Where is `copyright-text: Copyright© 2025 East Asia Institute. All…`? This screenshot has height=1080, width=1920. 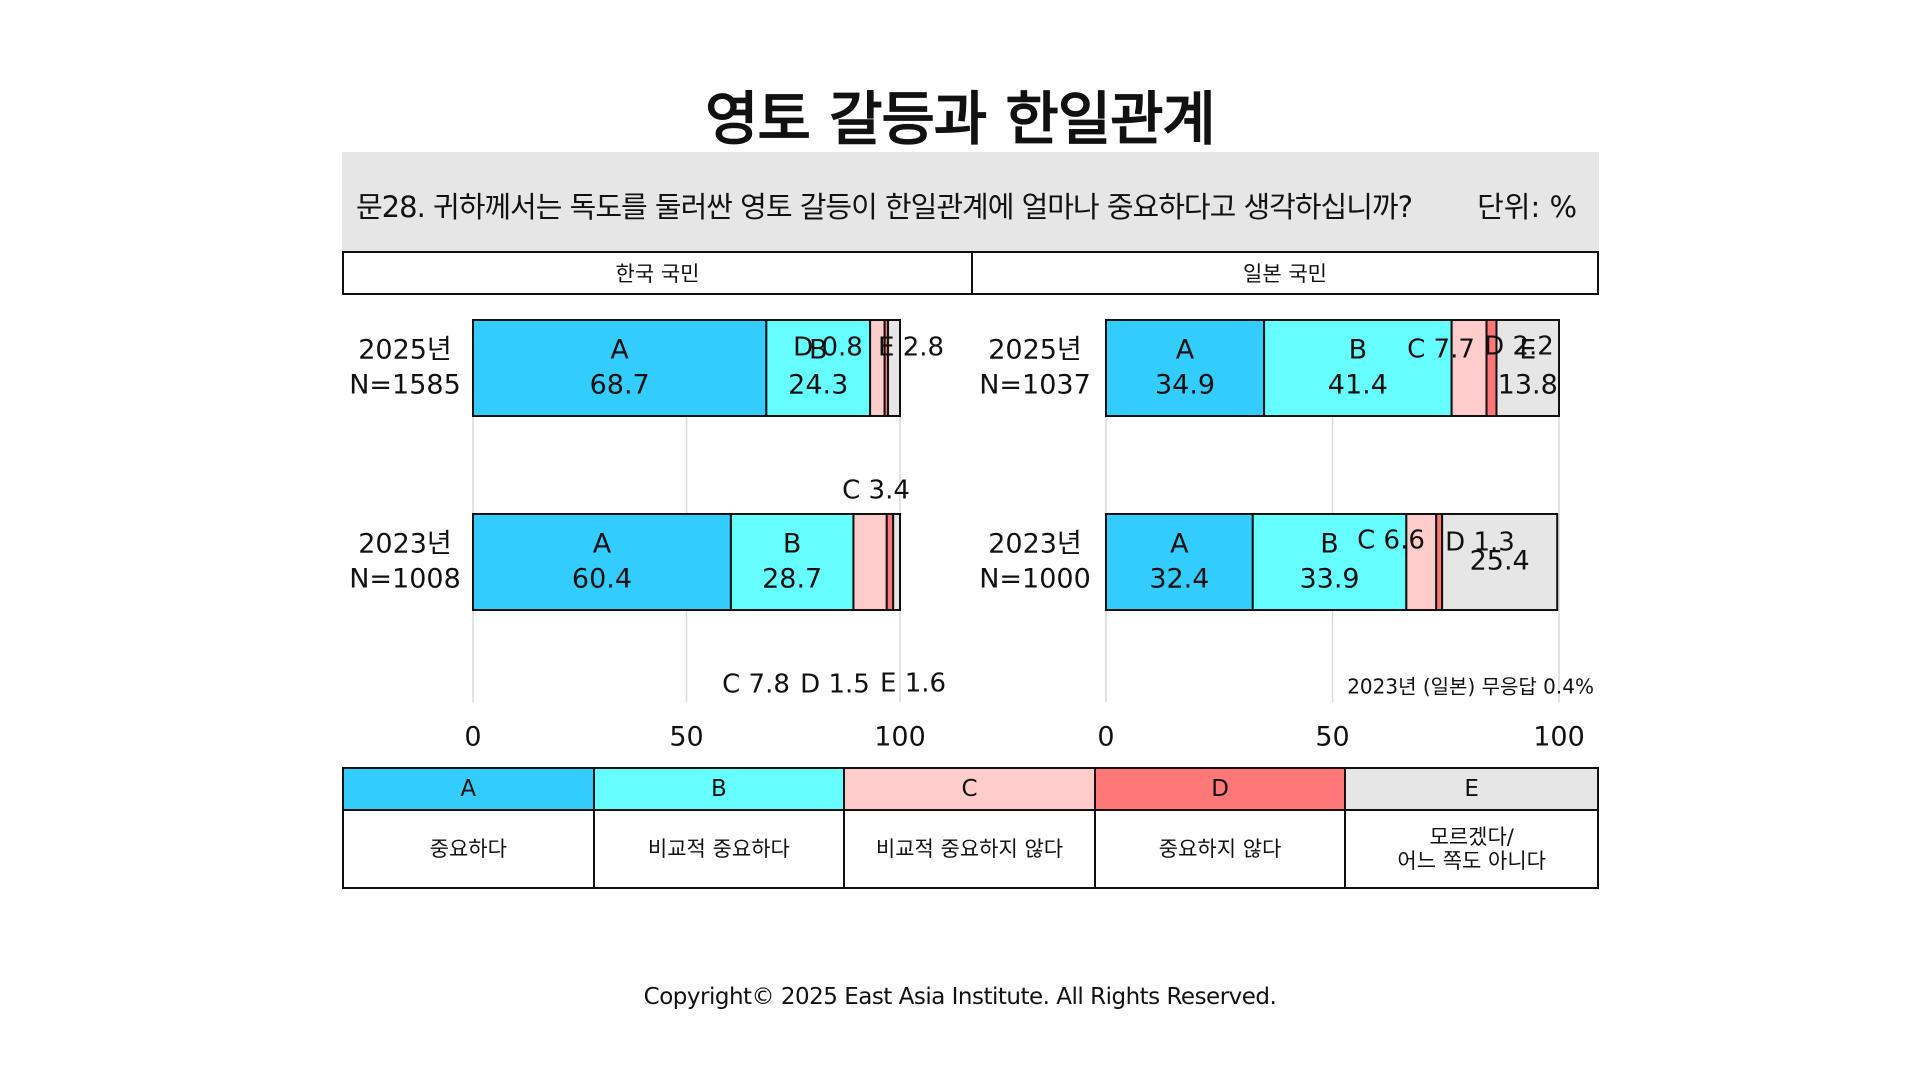 copyright-text: Copyright© 2025 East Asia Institute. All… is located at coordinates (960, 997).